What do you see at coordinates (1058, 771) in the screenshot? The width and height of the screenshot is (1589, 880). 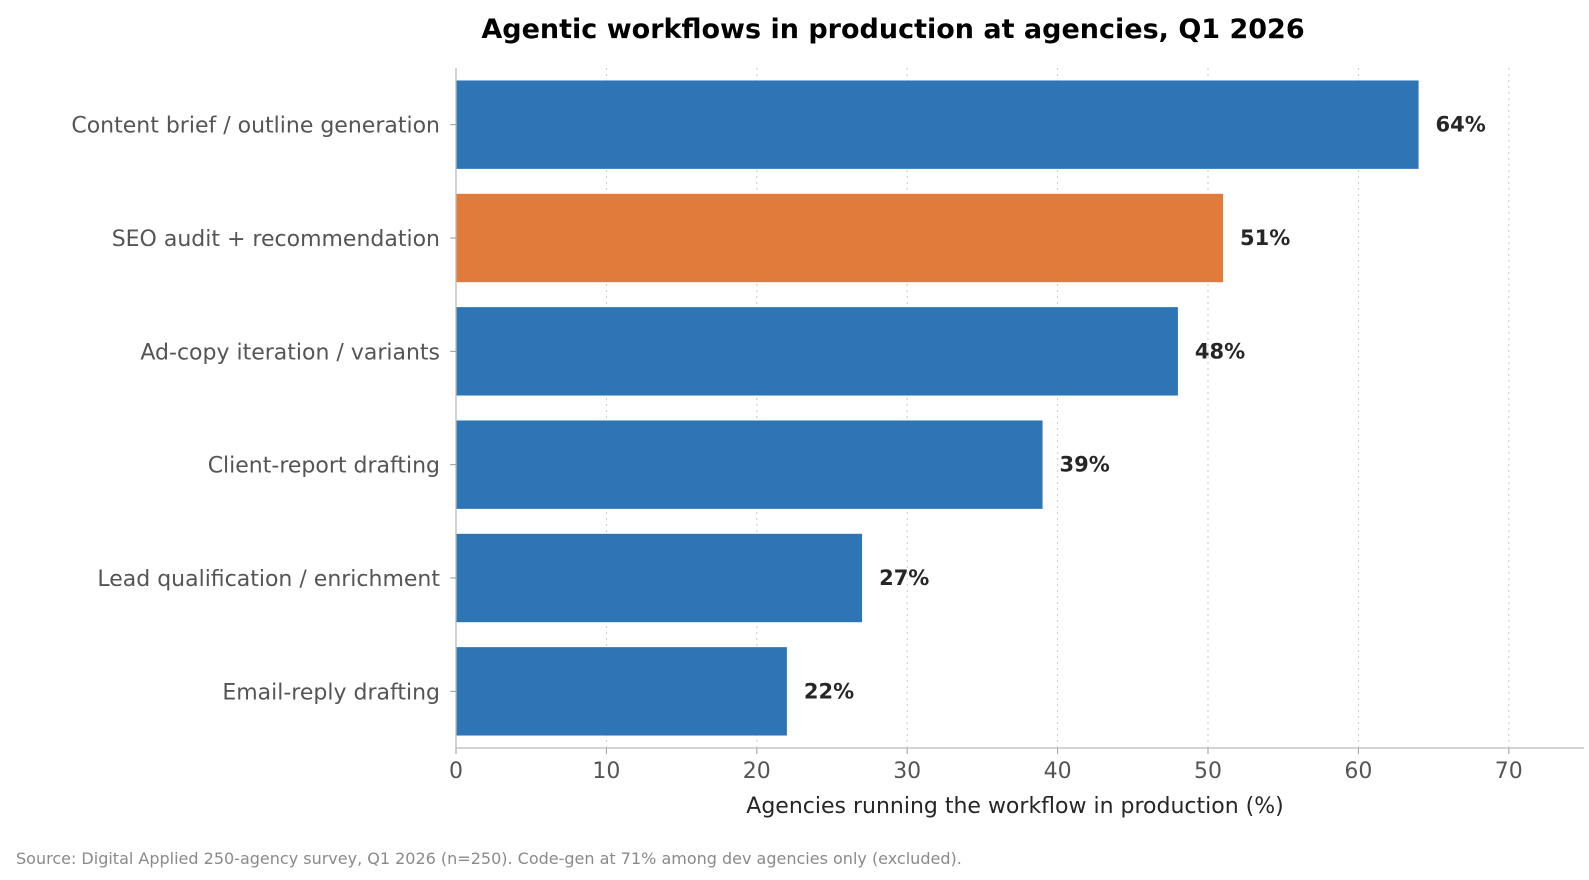 I see `x-tick-label: 40` at bounding box center [1058, 771].